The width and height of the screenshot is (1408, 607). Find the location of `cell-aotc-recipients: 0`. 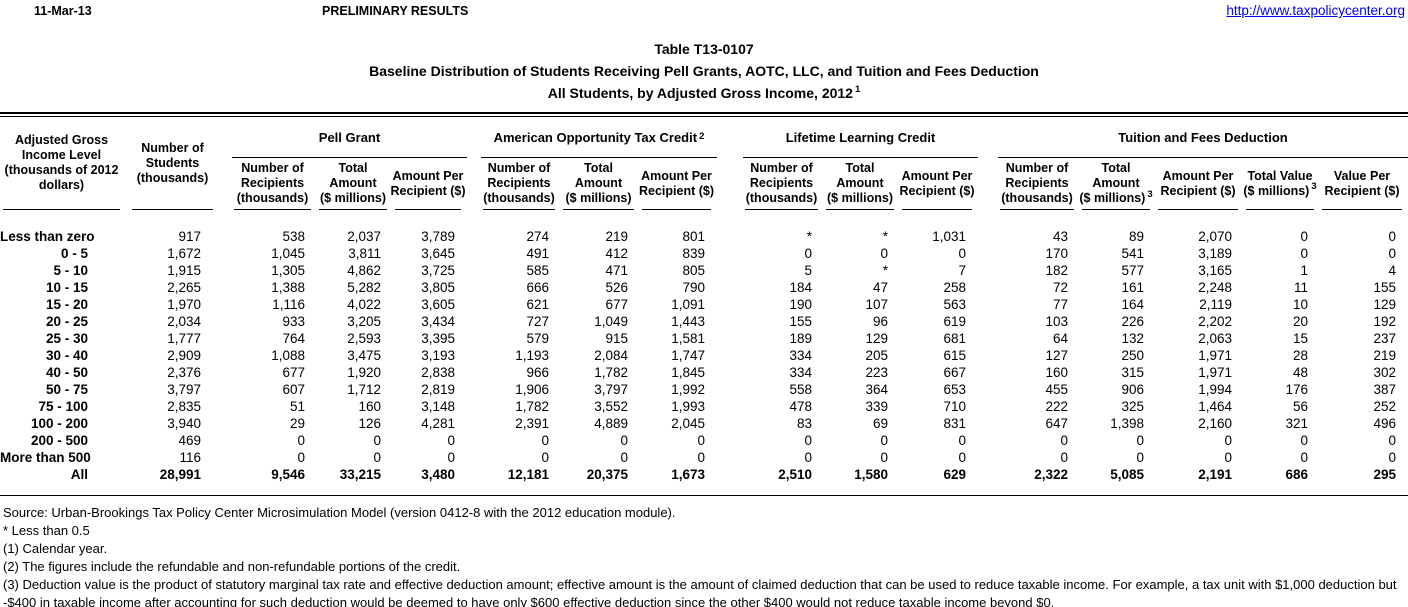

cell-aotc-recipients: 0 is located at coordinates (545, 457).